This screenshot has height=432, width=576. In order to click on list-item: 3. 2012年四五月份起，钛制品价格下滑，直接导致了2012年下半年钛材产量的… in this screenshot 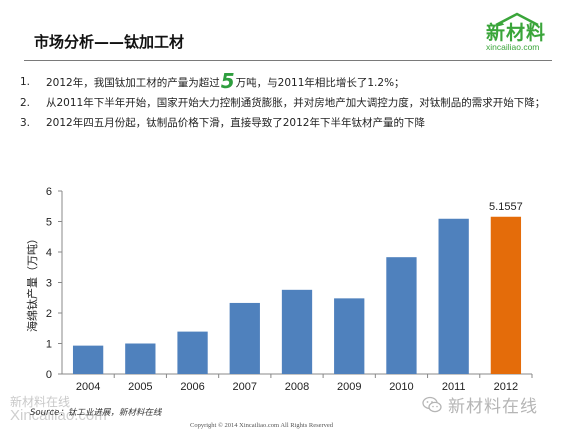, I will do `click(290, 123)`.